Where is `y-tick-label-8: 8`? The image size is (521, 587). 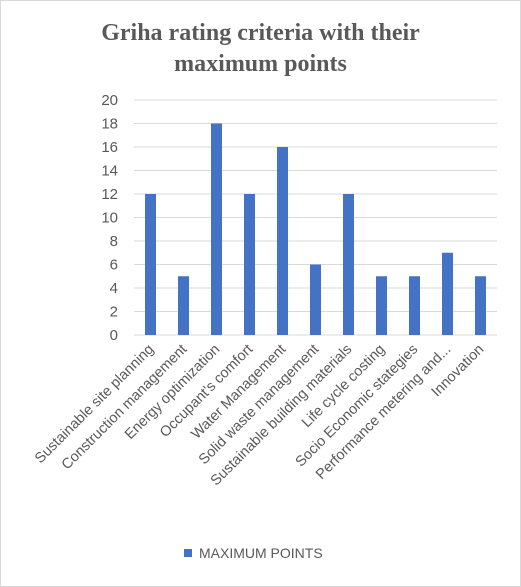
y-tick-label-8: 8 is located at coordinates (114, 241).